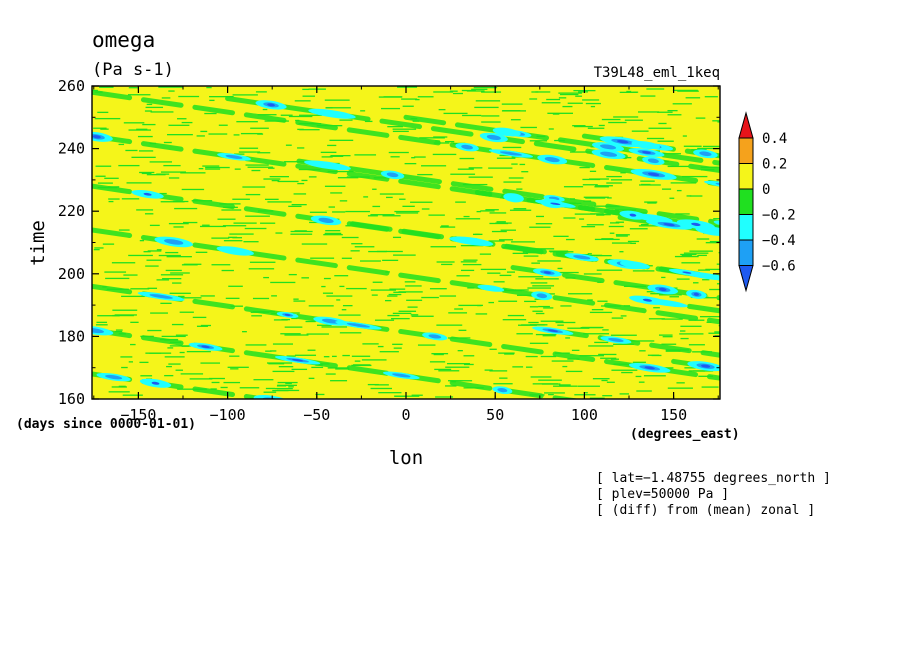 The image size is (904, 654). What do you see at coordinates (71, 86) in the screenshot?
I see `y-tick-label: 260` at bounding box center [71, 86].